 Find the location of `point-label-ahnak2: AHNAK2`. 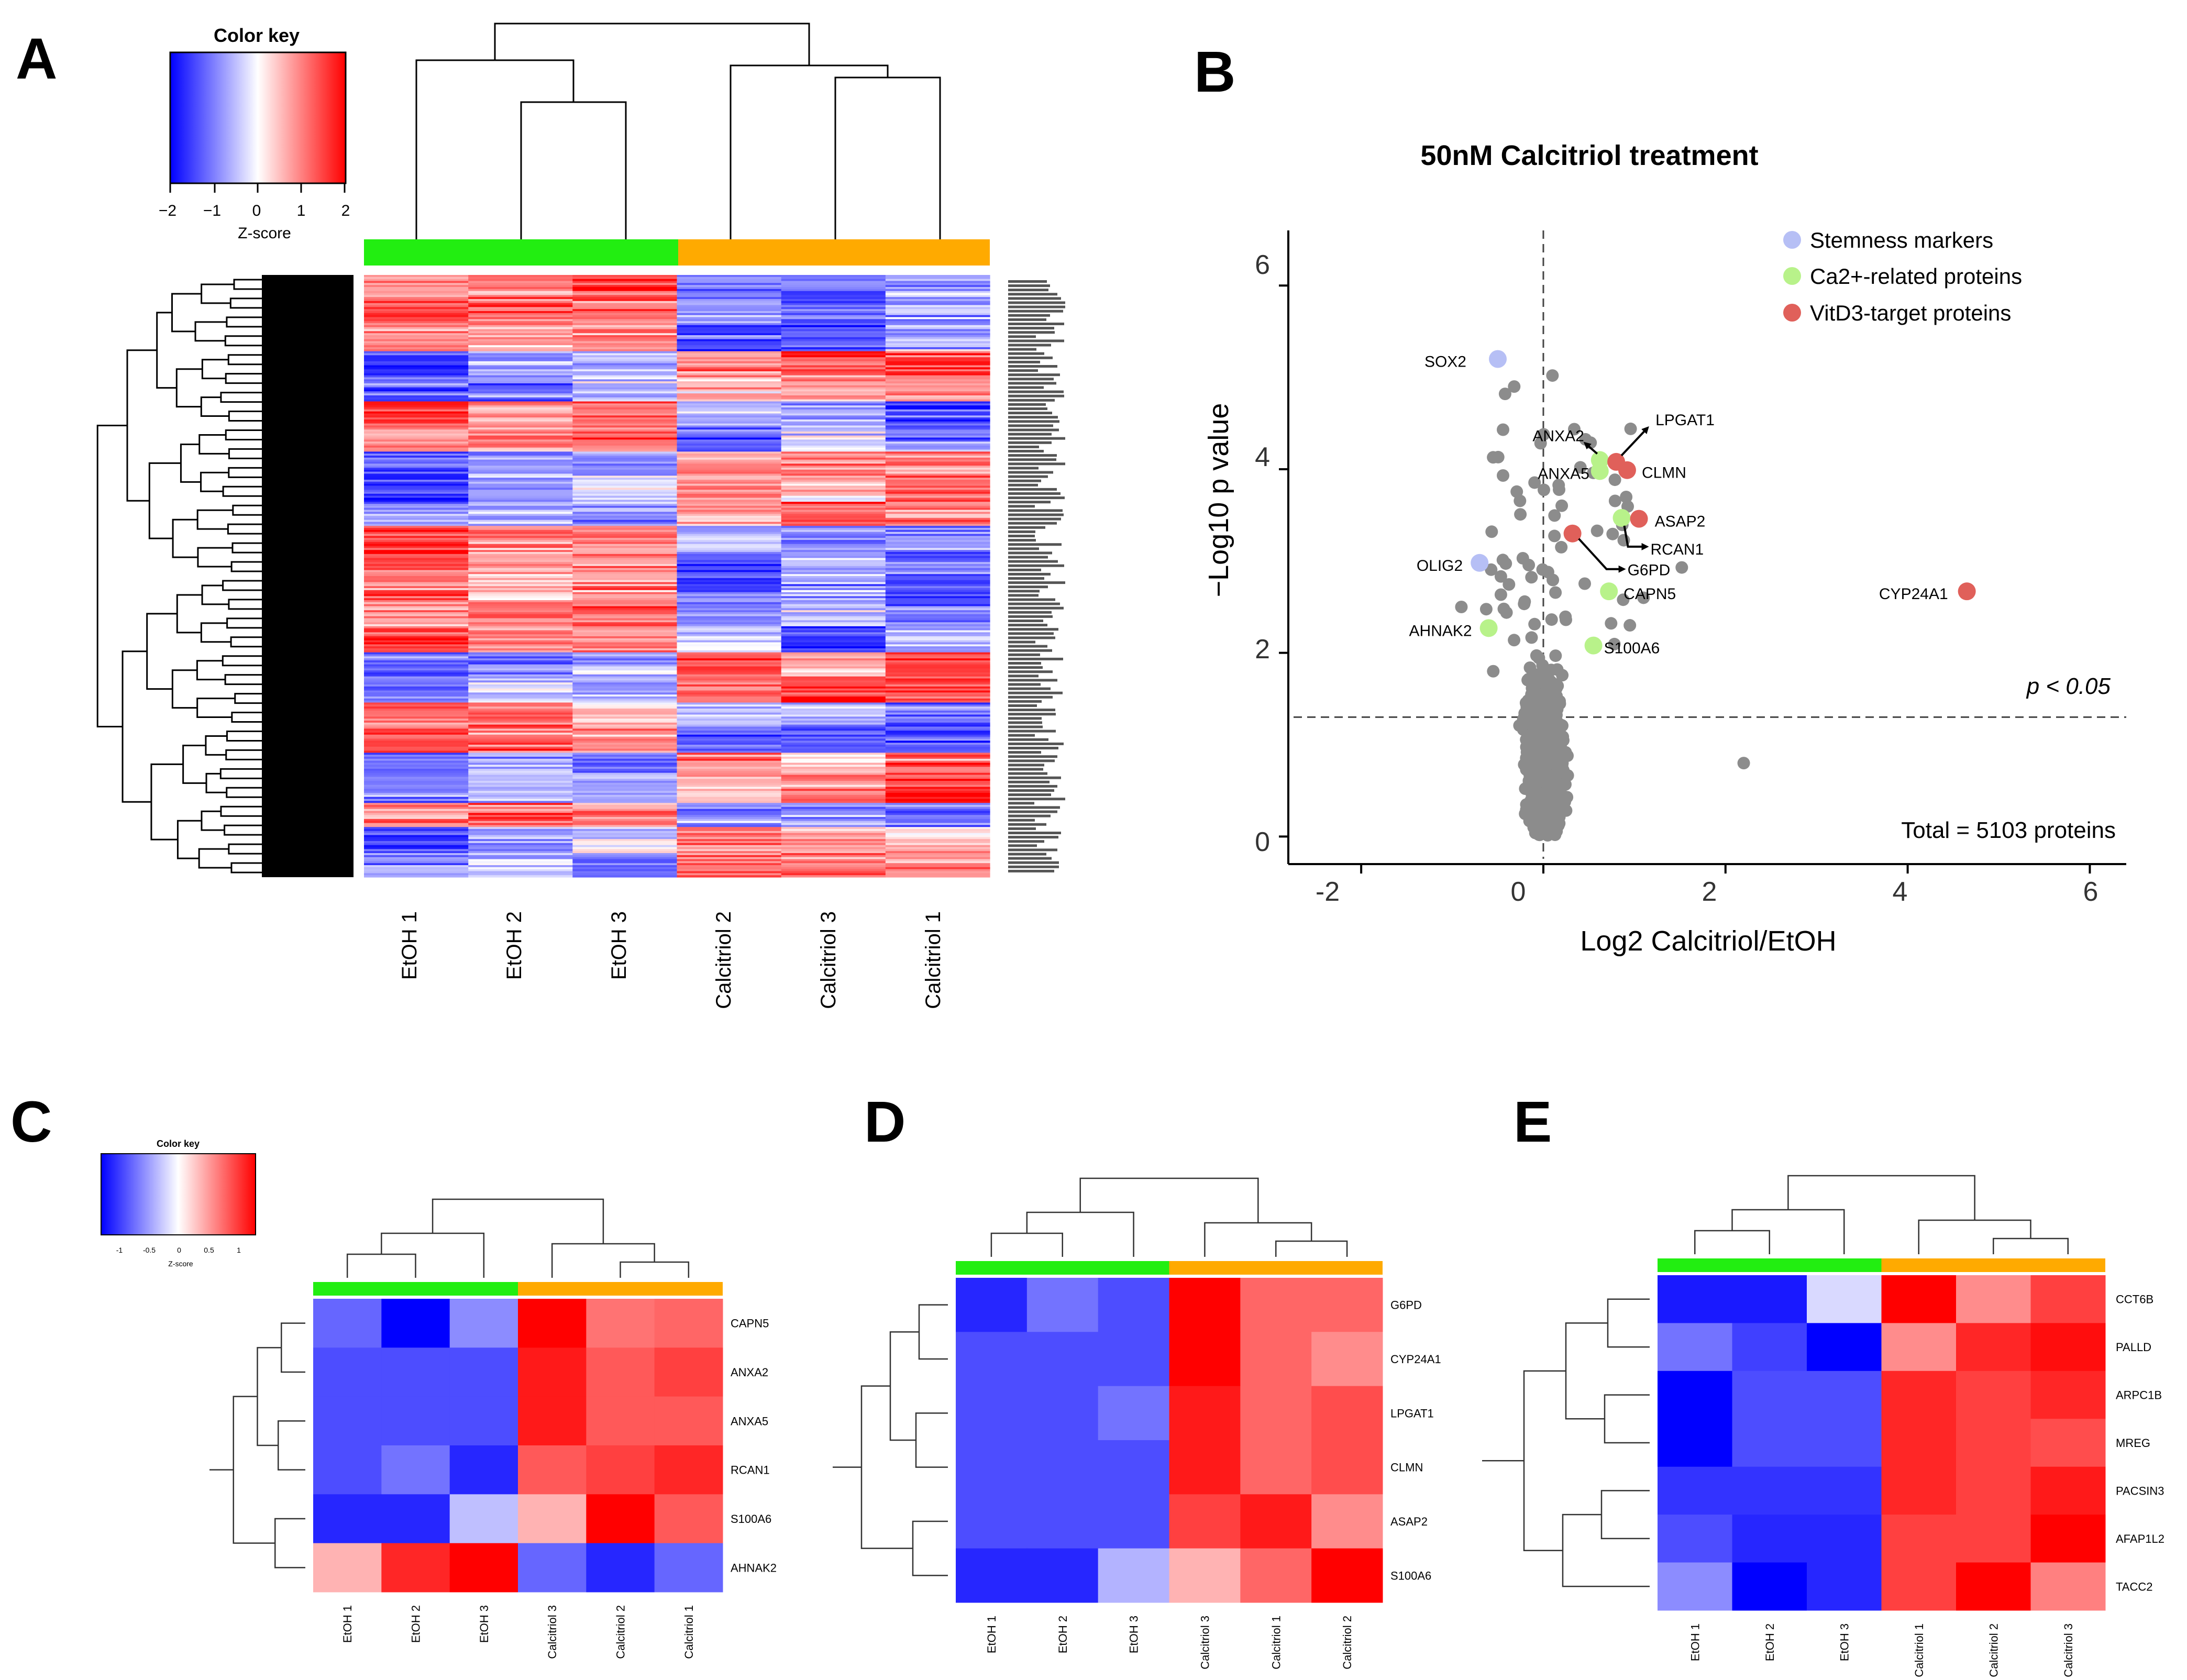

point-label-ahnak2: AHNAK2 is located at coordinates (1440, 630).